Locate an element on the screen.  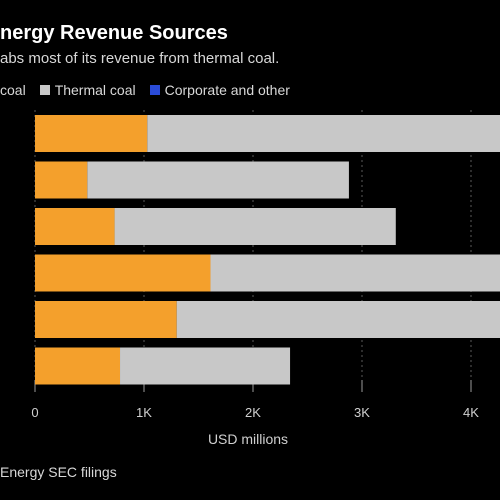
legend-label-thermal-coal: Thermal coal is located at coordinates (95, 90).